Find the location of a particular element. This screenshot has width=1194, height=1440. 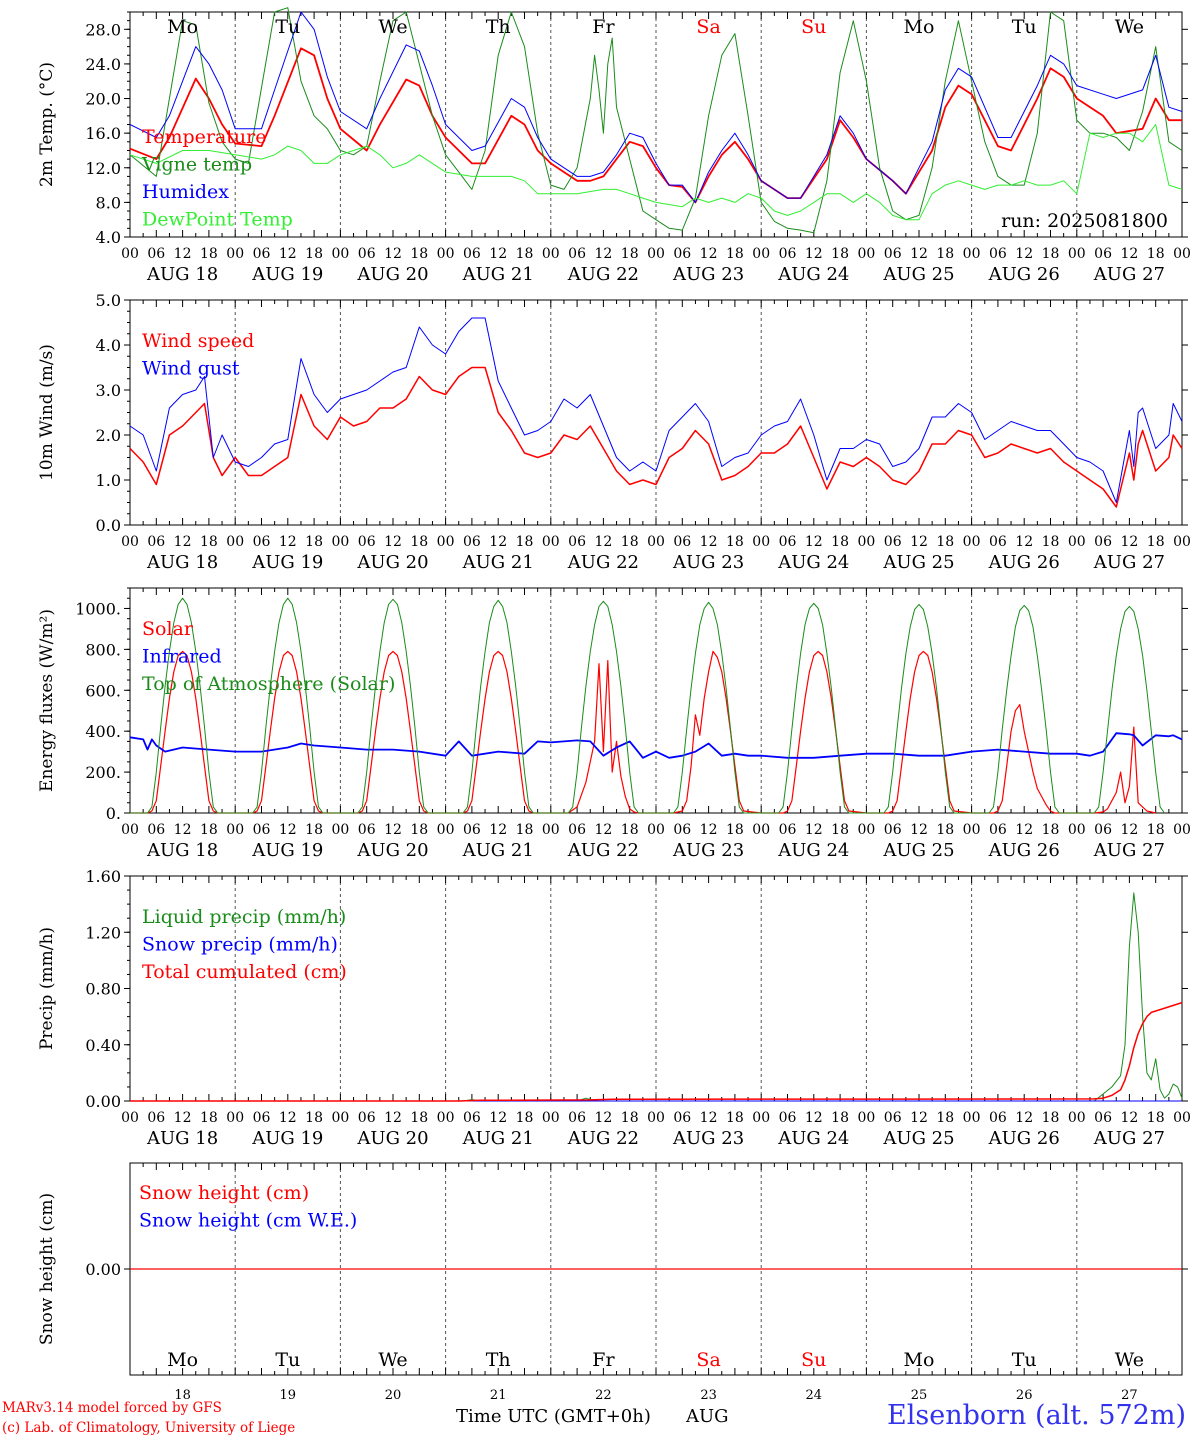

weekday-label-top: Sa is located at coordinates (708, 27).